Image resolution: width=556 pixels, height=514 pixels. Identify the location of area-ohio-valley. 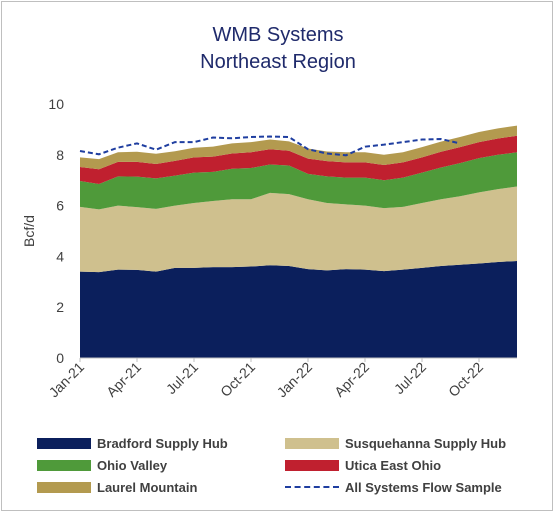
(298, 181).